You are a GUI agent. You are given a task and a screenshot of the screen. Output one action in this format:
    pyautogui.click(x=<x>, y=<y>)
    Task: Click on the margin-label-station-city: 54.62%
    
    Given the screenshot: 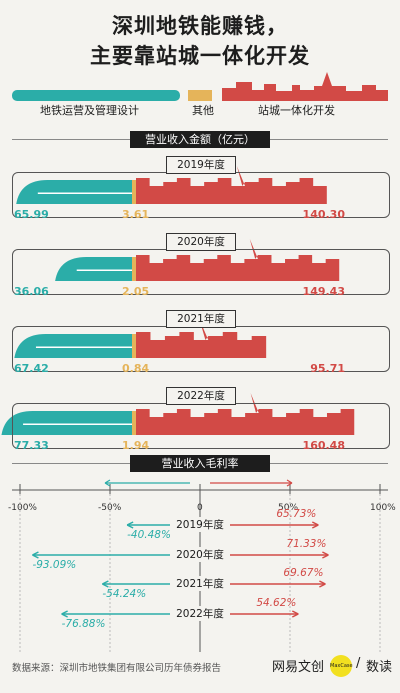 What is the action you would take?
    pyautogui.click(x=276, y=603)
    